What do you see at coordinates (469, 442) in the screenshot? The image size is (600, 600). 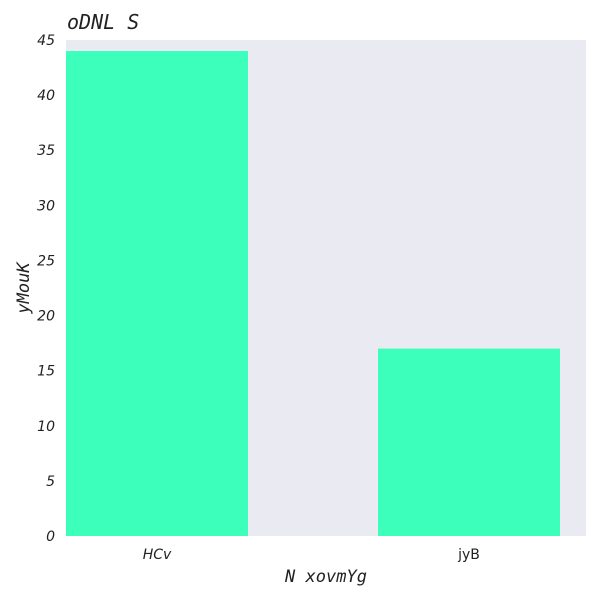 I see `bar-jyB` at bounding box center [469, 442].